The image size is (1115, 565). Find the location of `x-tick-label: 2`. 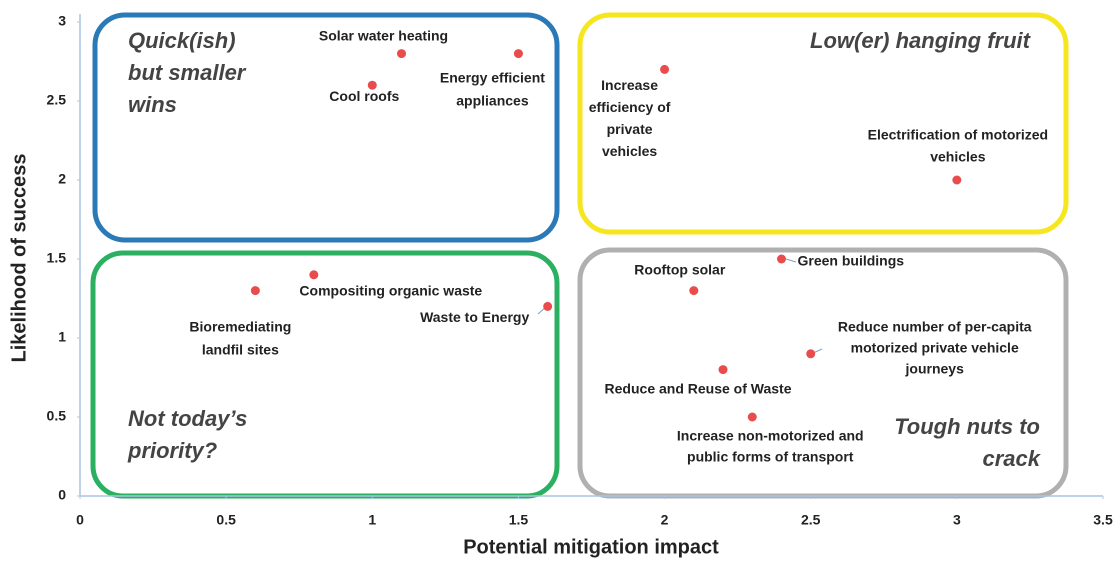

x-tick-label: 2 is located at coordinates (665, 520).